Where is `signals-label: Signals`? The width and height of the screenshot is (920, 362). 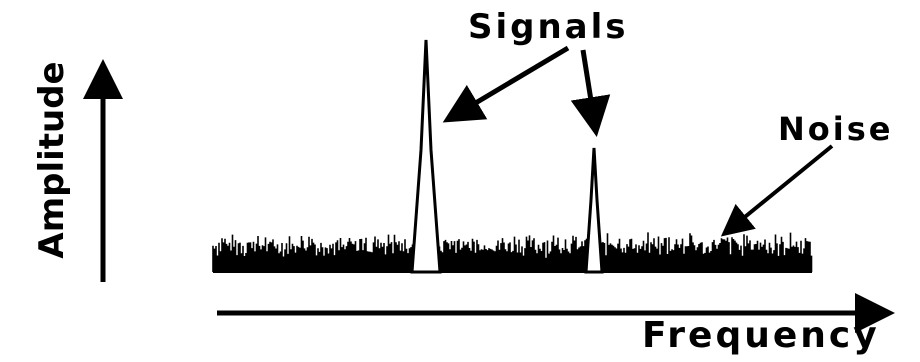
signals-label: Signals is located at coordinates (548, 27).